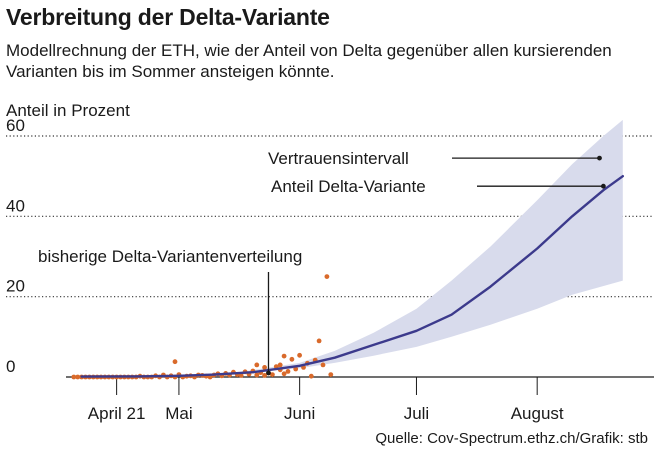 This screenshot has width=654, height=457. I want to click on annotation-label-confidence: Vertrauensintervall, so click(338, 158).